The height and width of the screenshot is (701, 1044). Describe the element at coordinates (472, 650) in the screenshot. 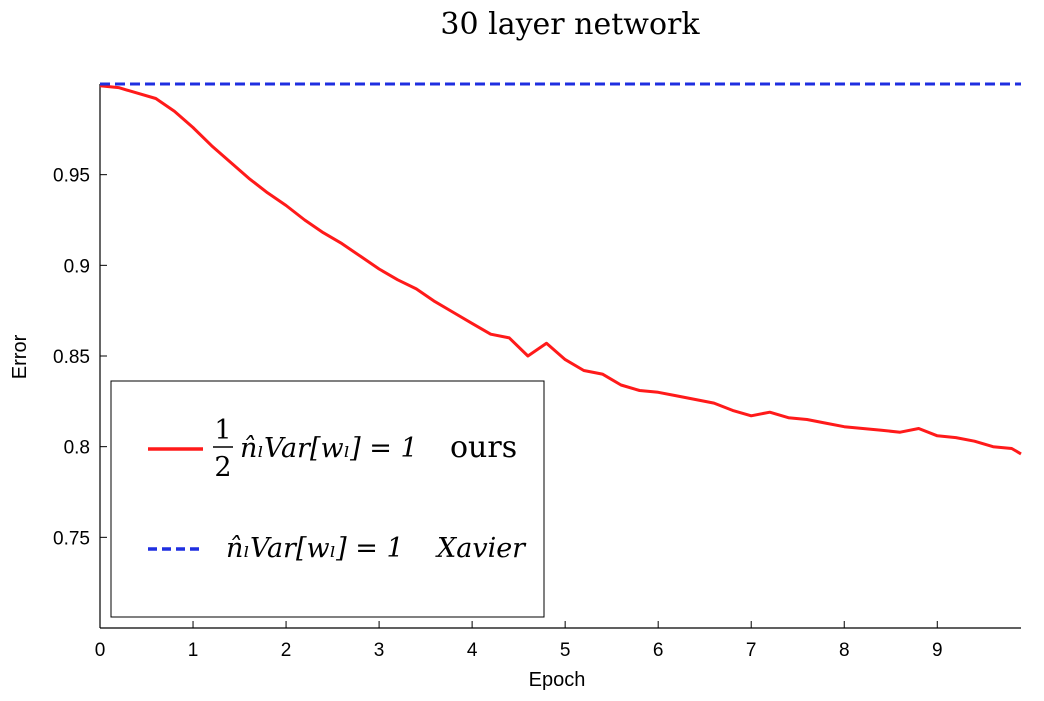

I see `x-tick-label: 4` at that location.